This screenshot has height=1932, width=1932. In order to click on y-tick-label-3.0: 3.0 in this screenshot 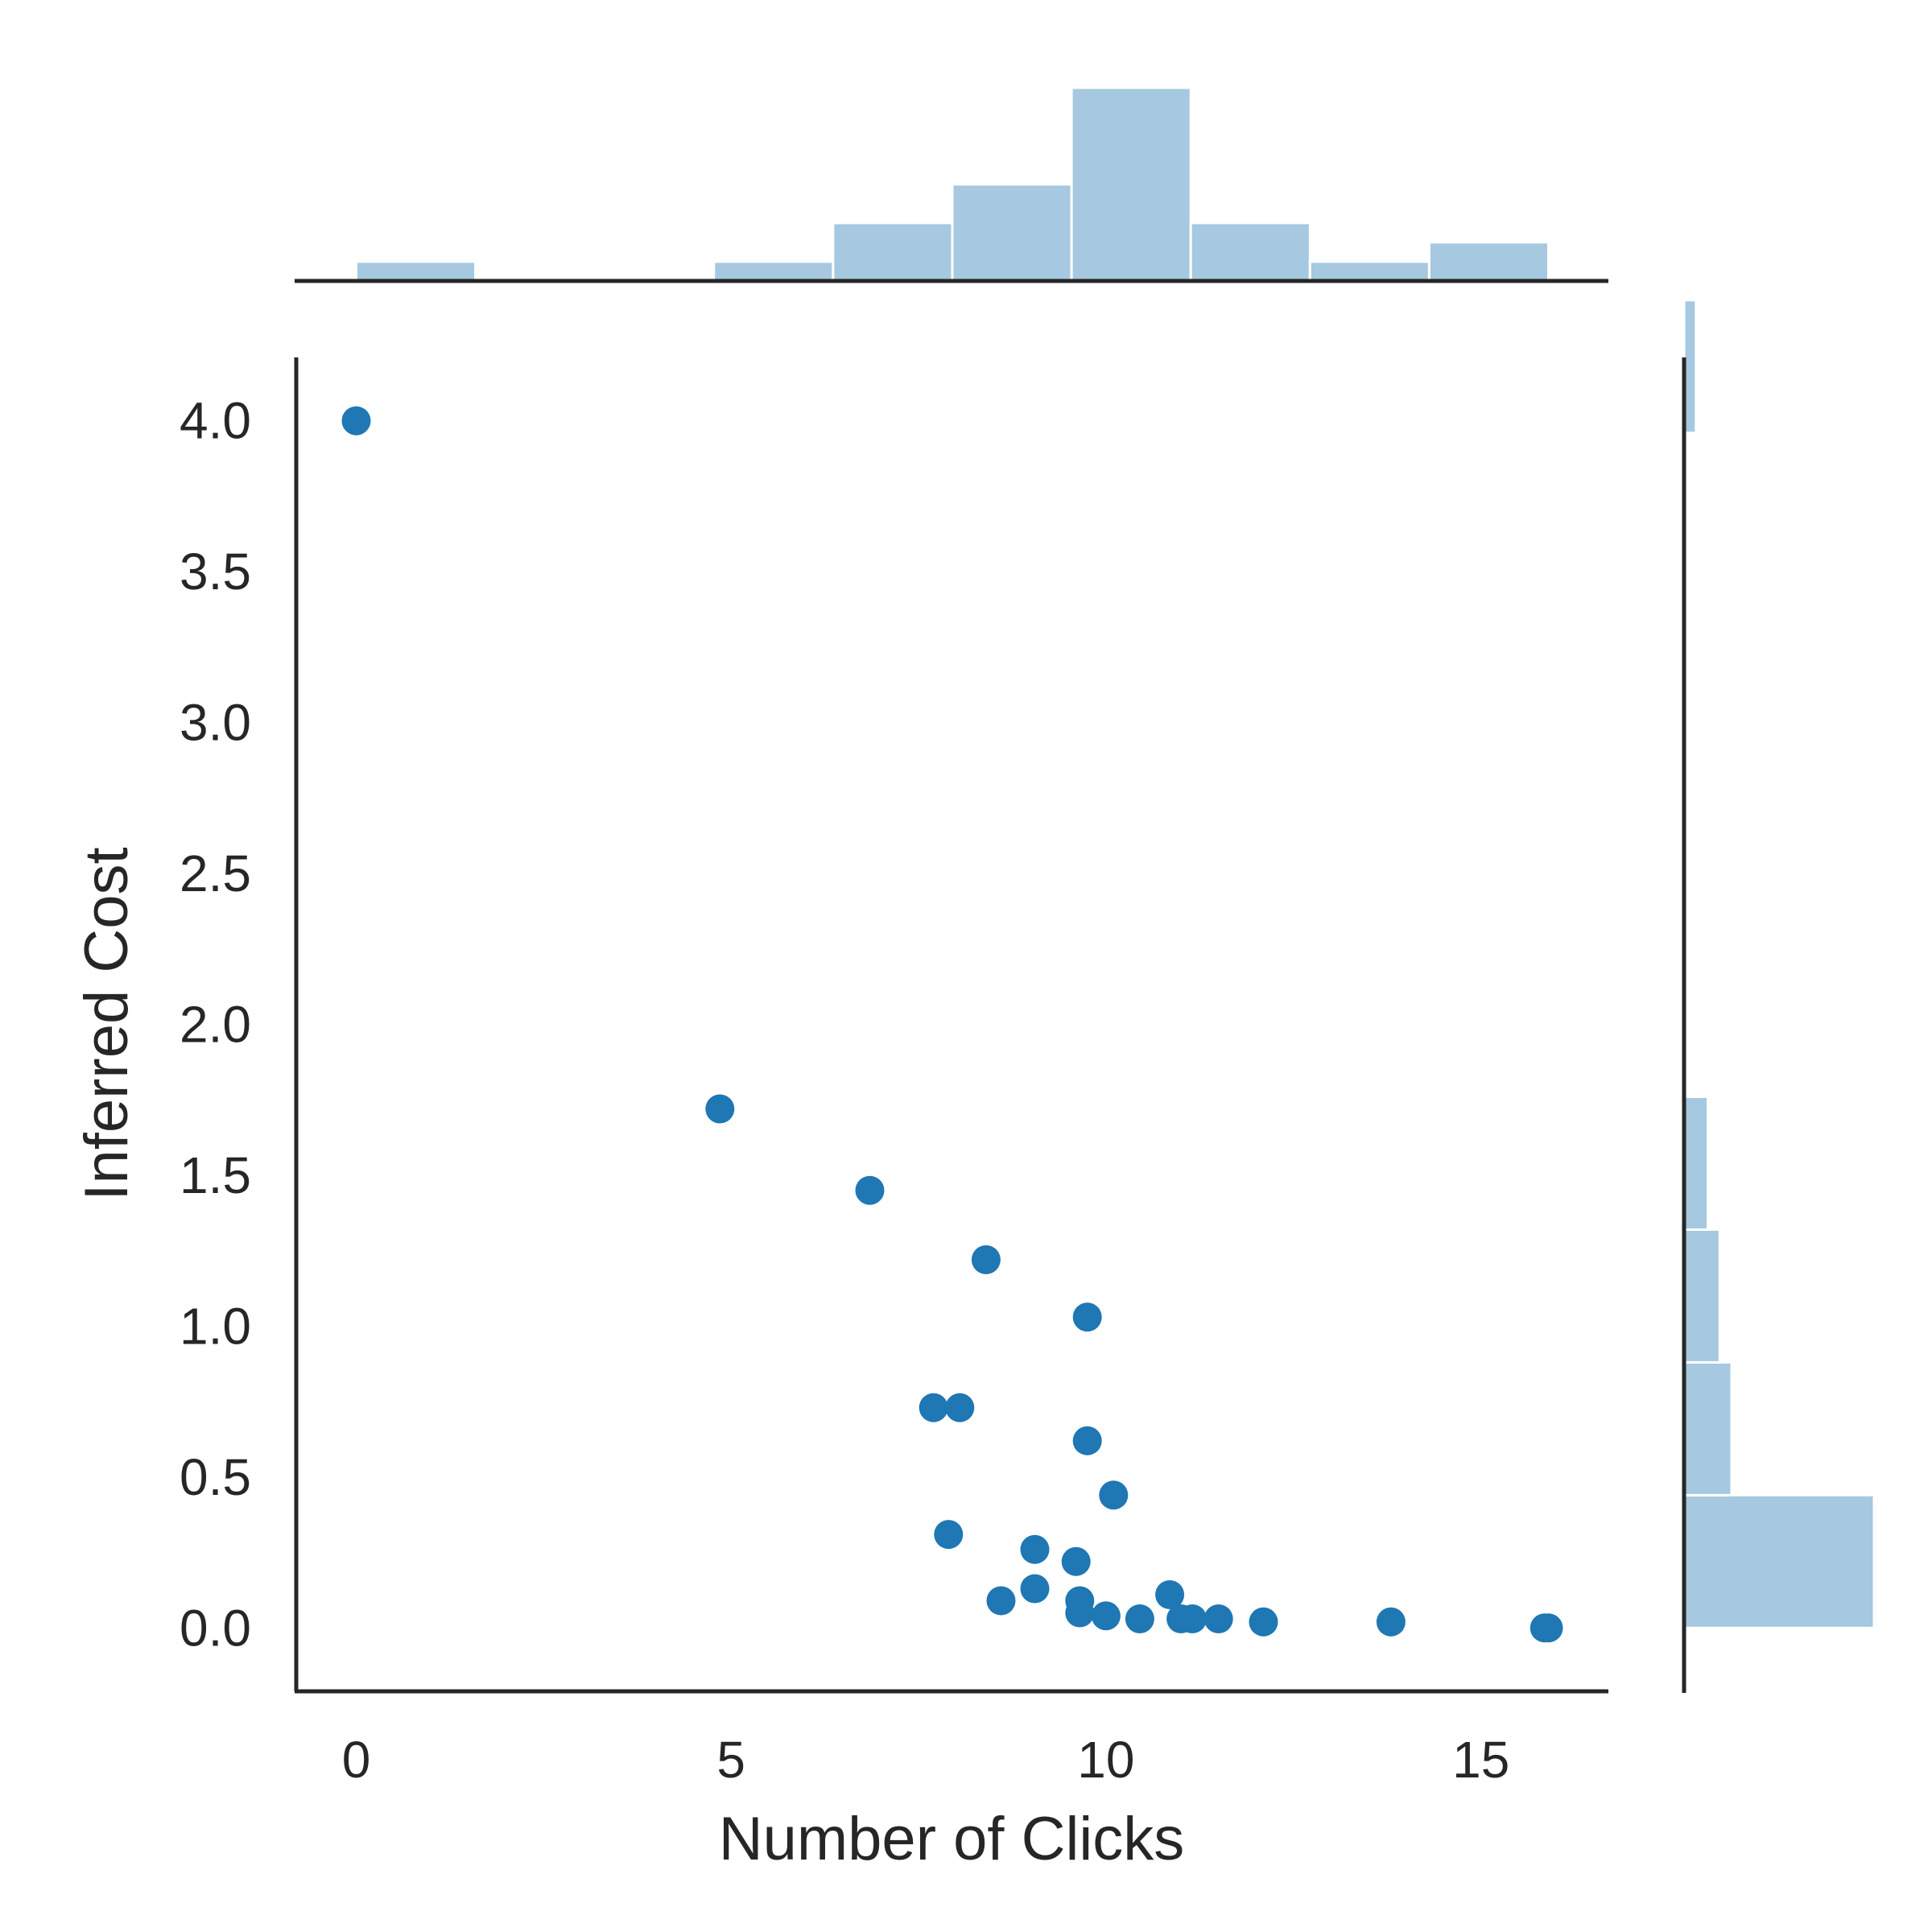, I will do `click(215, 723)`.